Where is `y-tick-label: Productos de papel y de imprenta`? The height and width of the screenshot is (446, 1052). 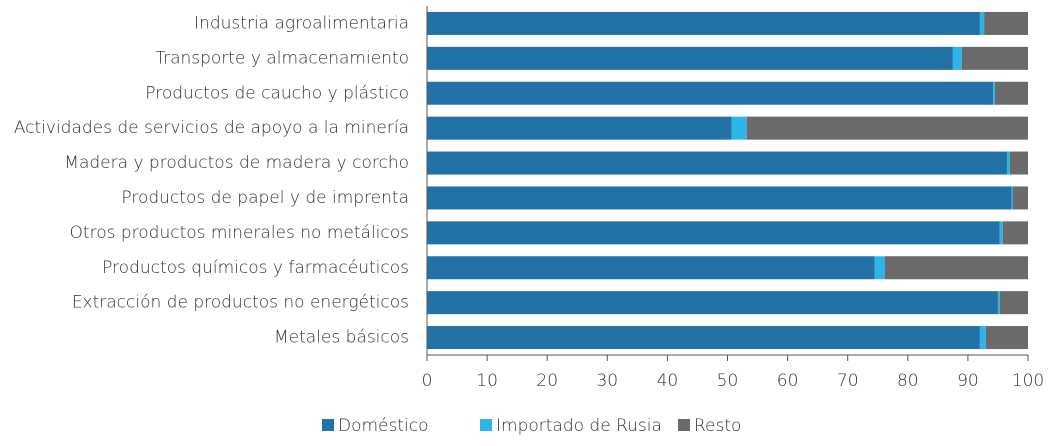
y-tick-label: Productos de papel y de imprenta is located at coordinates (265, 198).